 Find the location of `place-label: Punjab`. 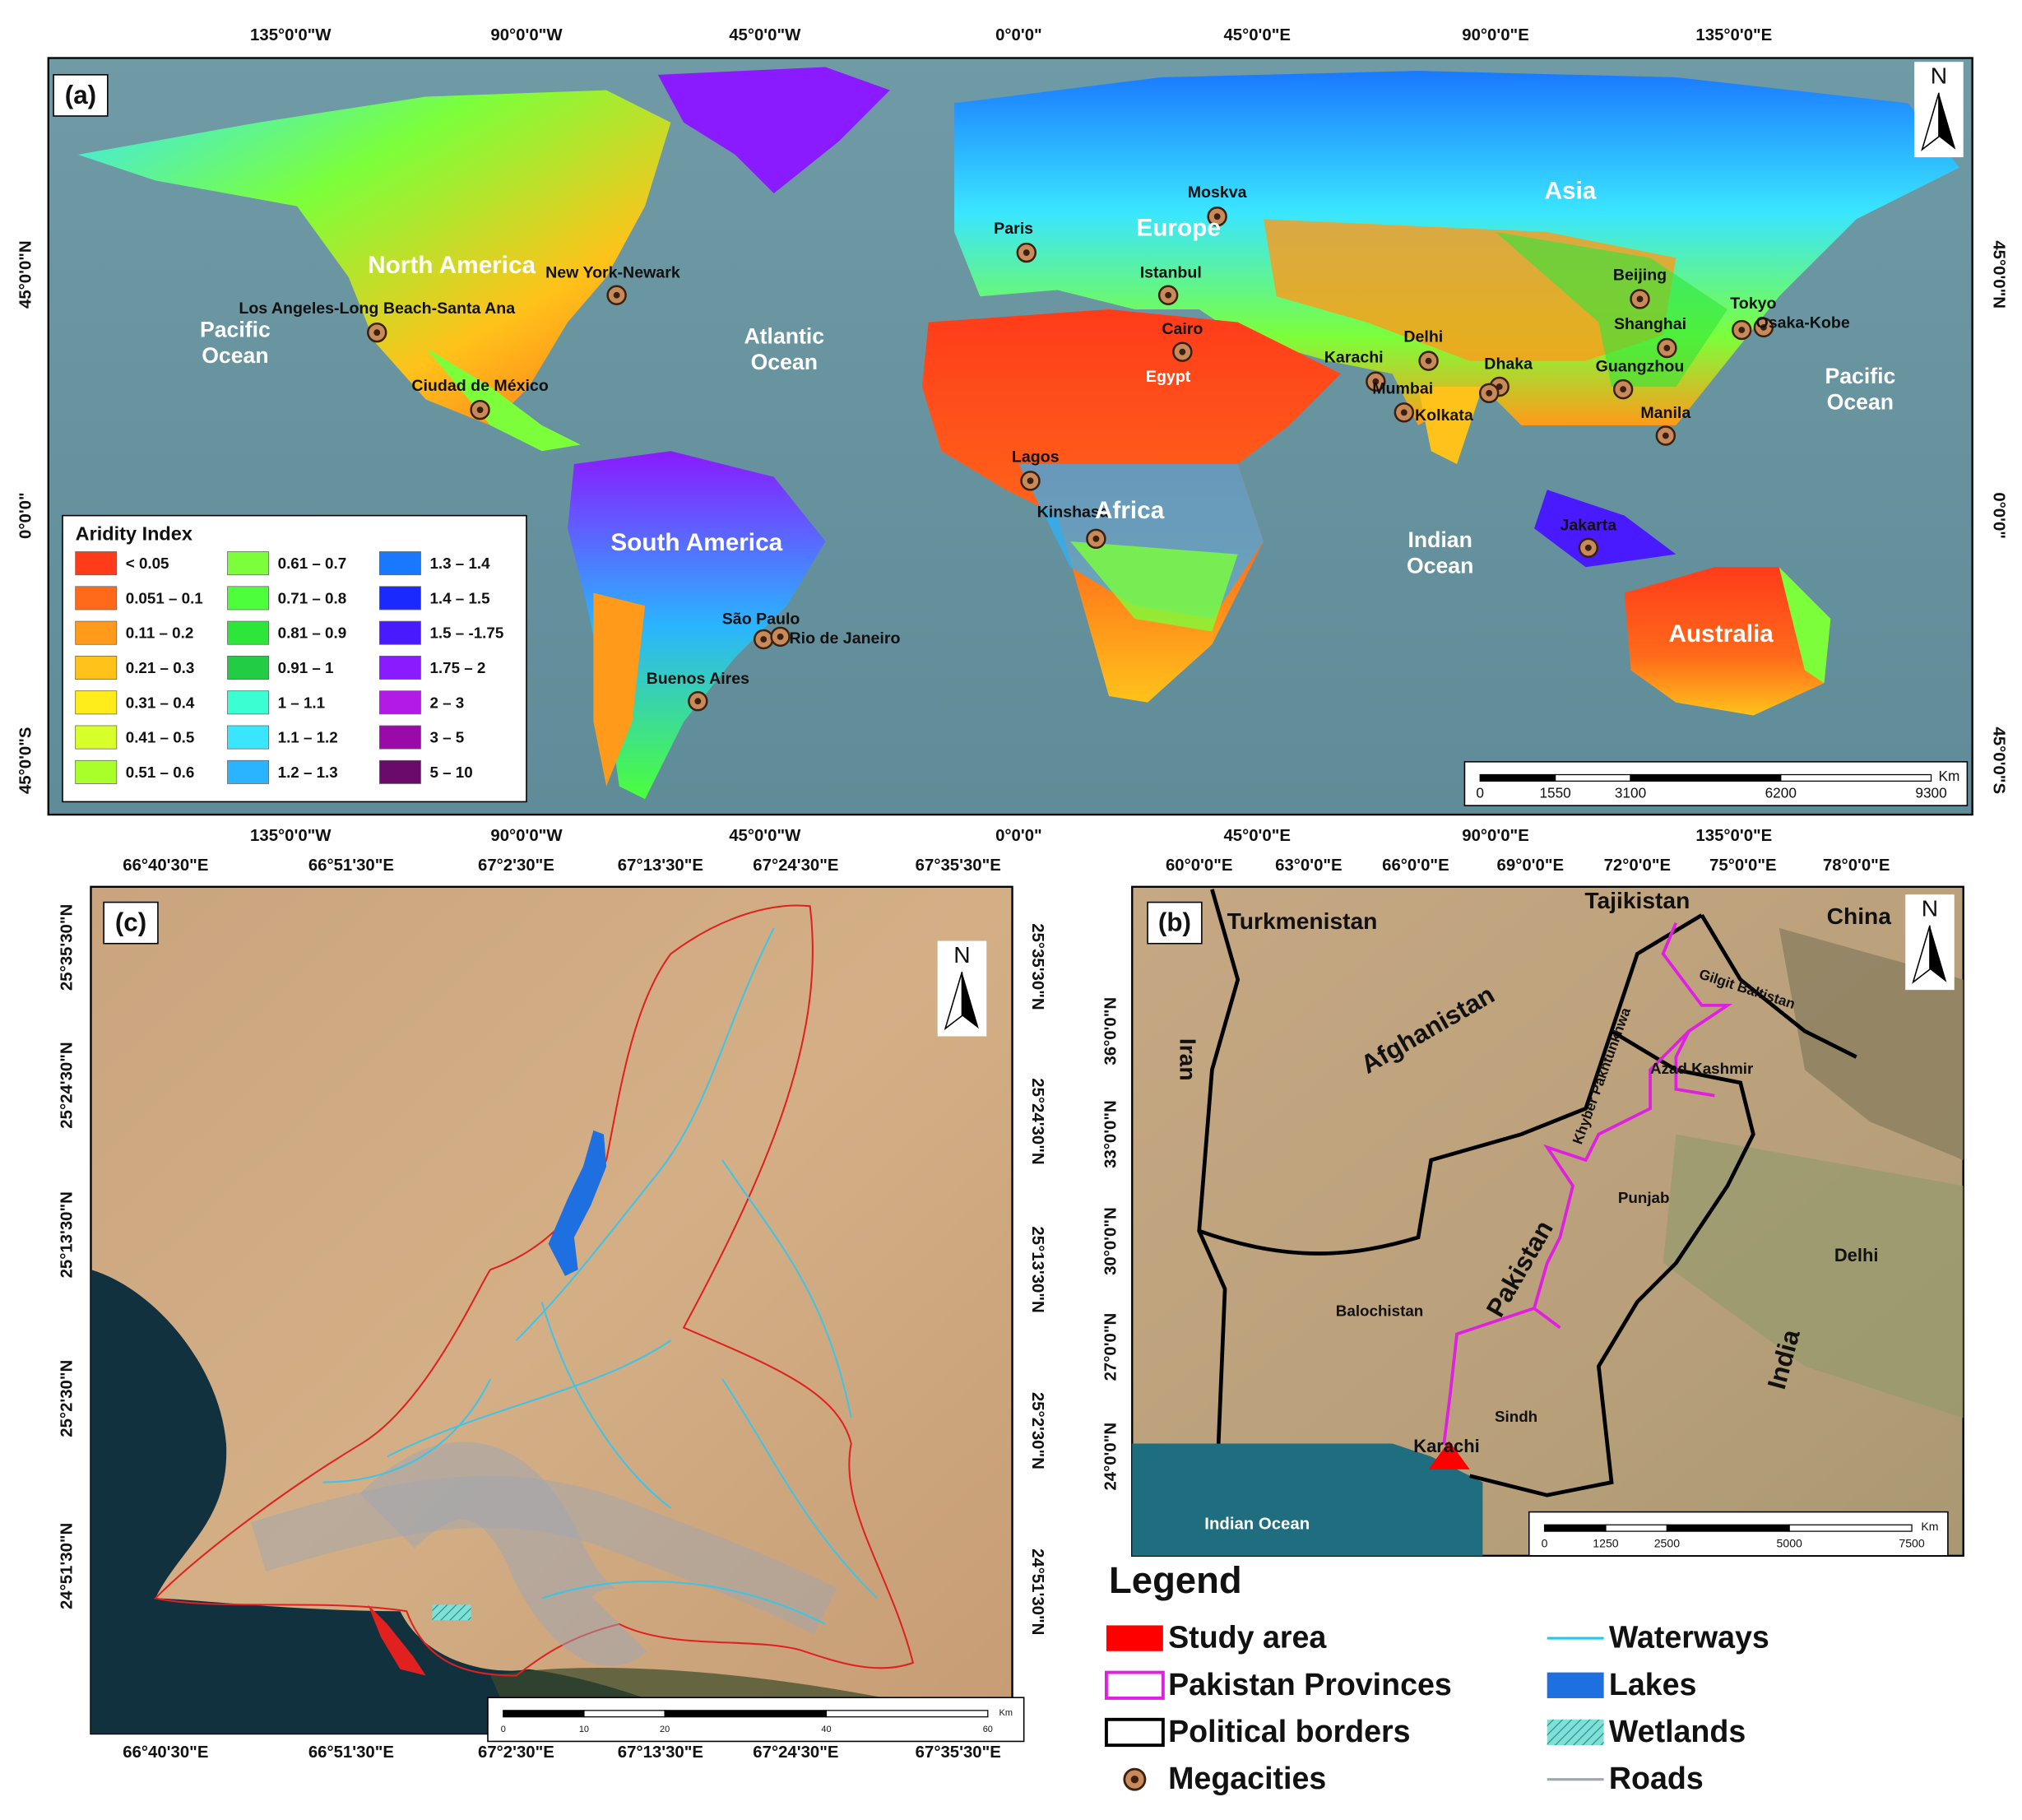

place-label: Punjab is located at coordinates (1644, 1197).